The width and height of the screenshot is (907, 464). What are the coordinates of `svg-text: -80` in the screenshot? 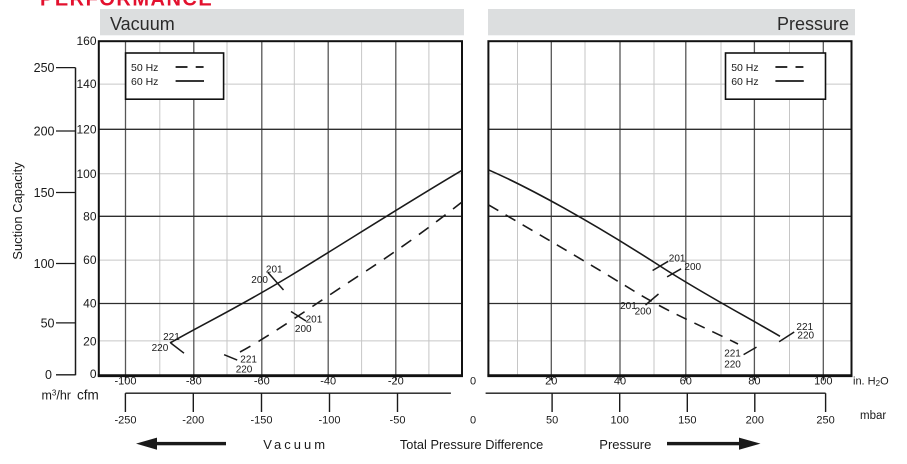 It's located at (194, 382).